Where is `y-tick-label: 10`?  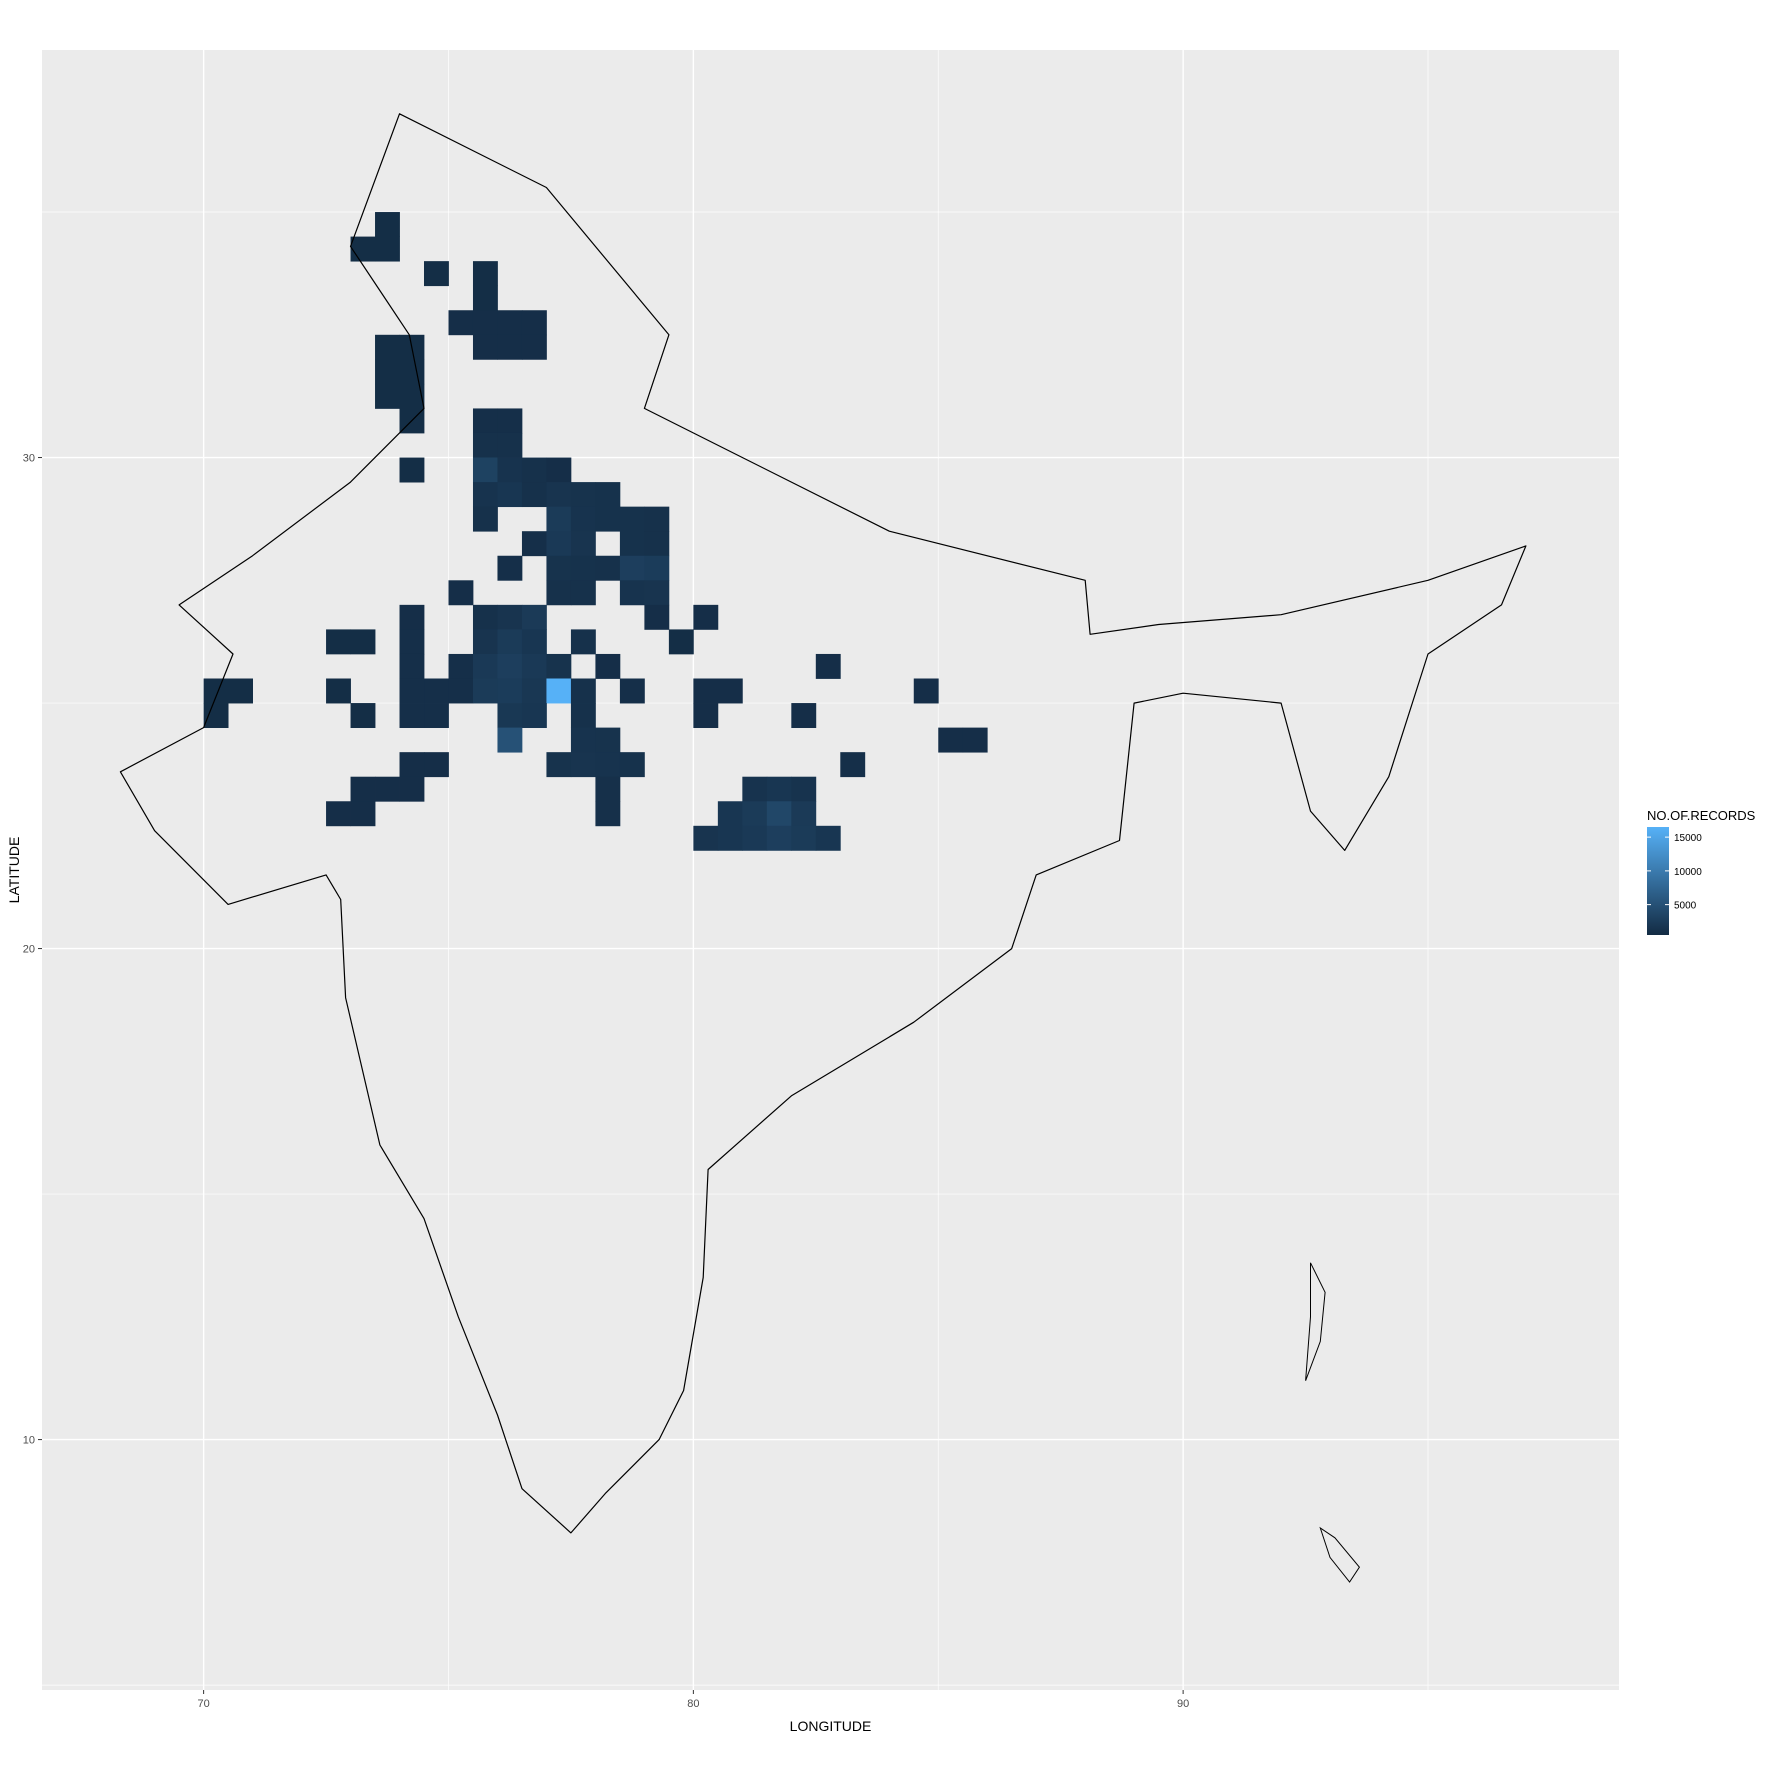 y-tick-label: 10 is located at coordinates (29, 1441).